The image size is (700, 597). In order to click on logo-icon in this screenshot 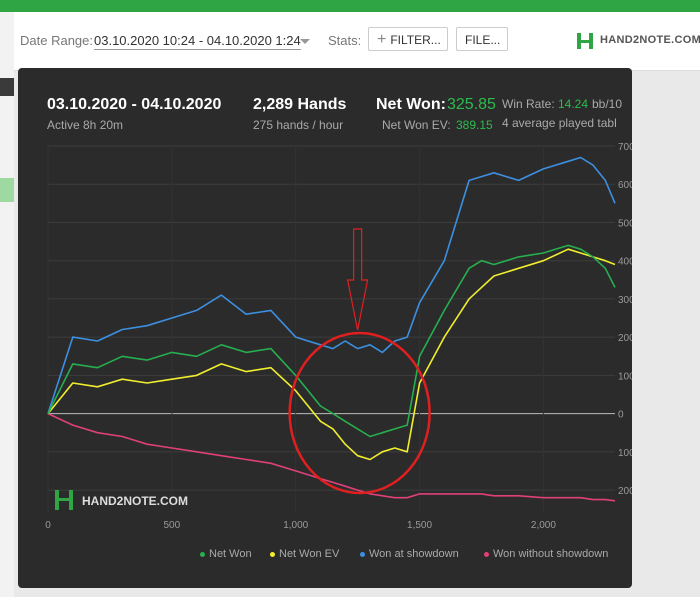, I will do `click(585, 41)`.